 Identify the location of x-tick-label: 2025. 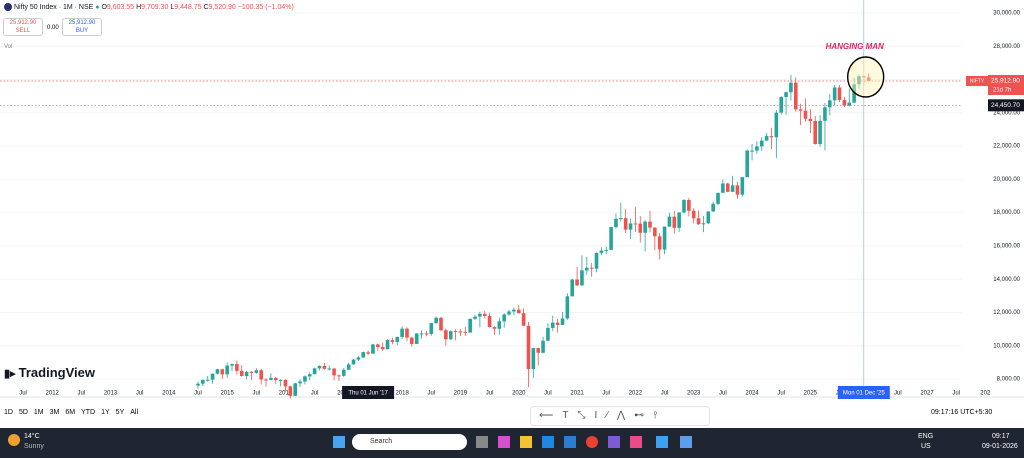
(811, 394).